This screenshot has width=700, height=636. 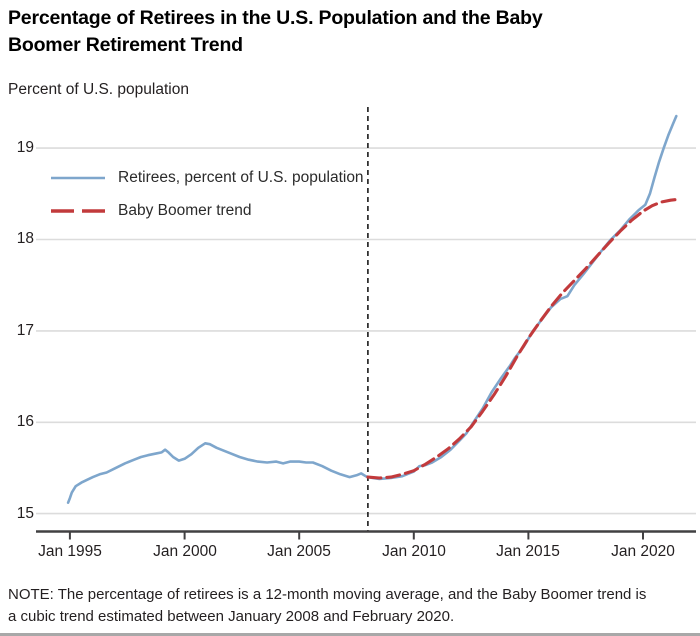 What do you see at coordinates (414, 551) in the screenshot?
I see `x-tick-label: Jan 2010` at bounding box center [414, 551].